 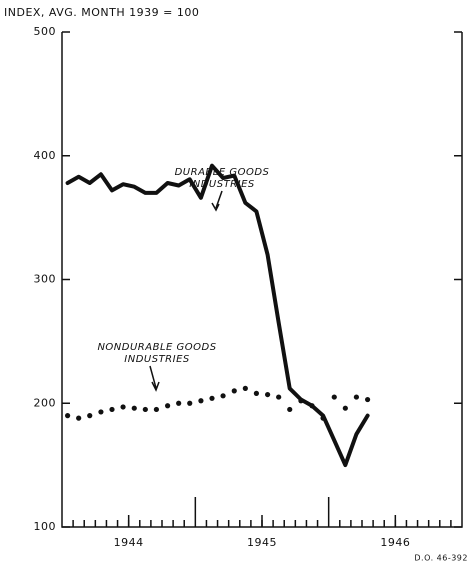 I want to click on x-tick-label: 1945, so click(x=262, y=542).